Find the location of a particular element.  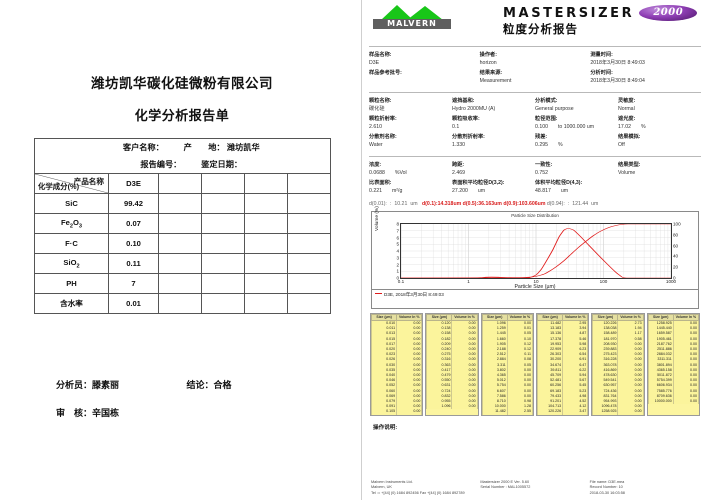

conclusion-label: 结论：合格 is located at coordinates (209, 385).